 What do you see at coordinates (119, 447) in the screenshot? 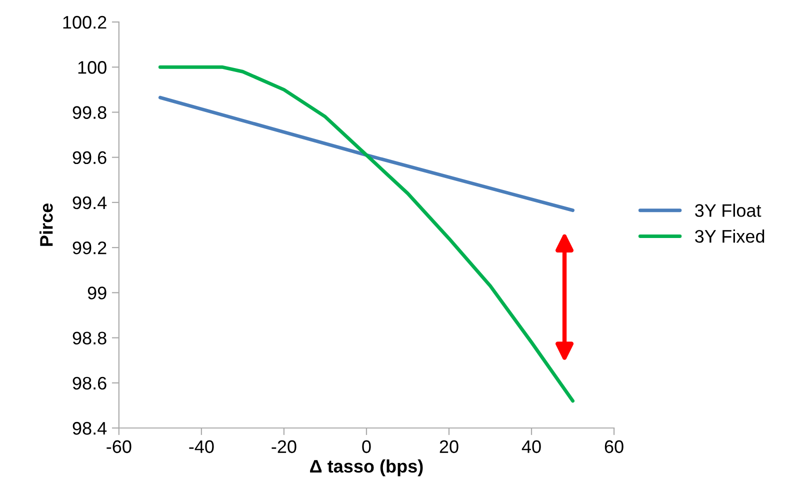
I see `x-tick-label: -60` at bounding box center [119, 447].